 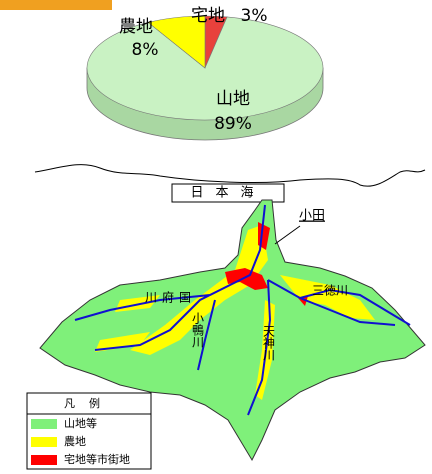 What do you see at coordinates (97, 459) in the screenshot?
I see `legend-label: 宅地等市街地` at bounding box center [97, 459].